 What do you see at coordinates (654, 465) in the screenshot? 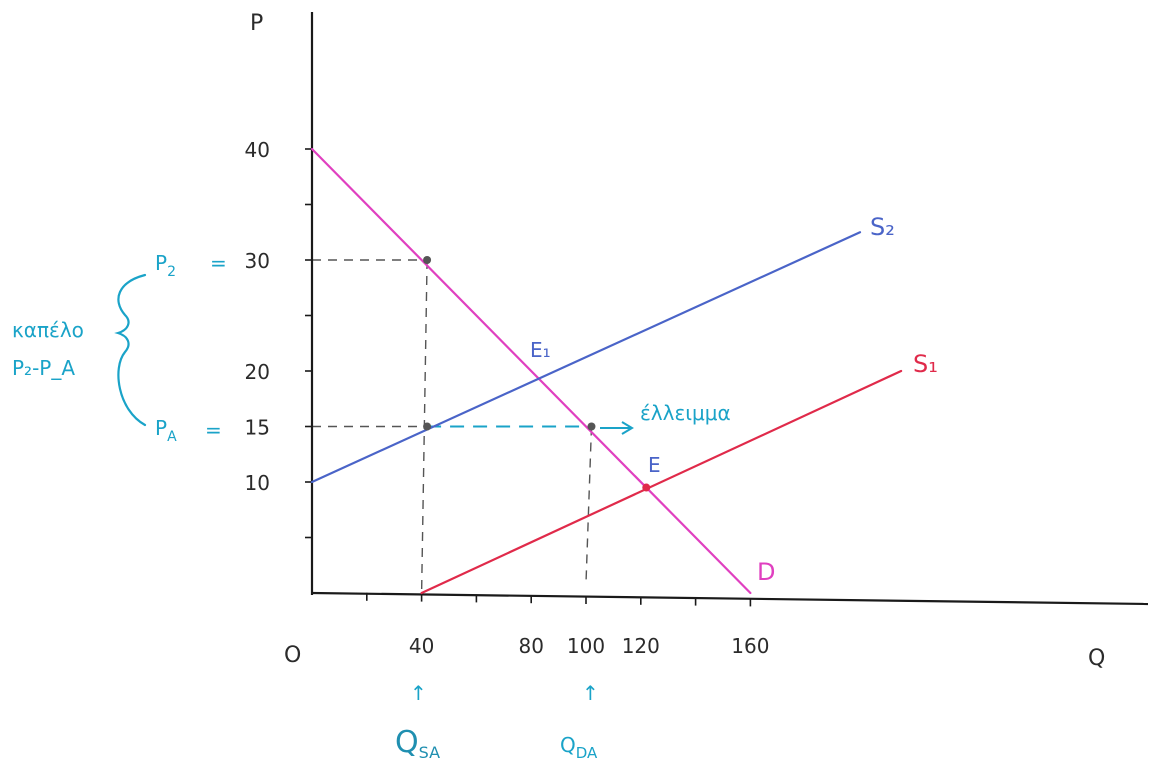
I see `point-label-e: E` at bounding box center [654, 465].